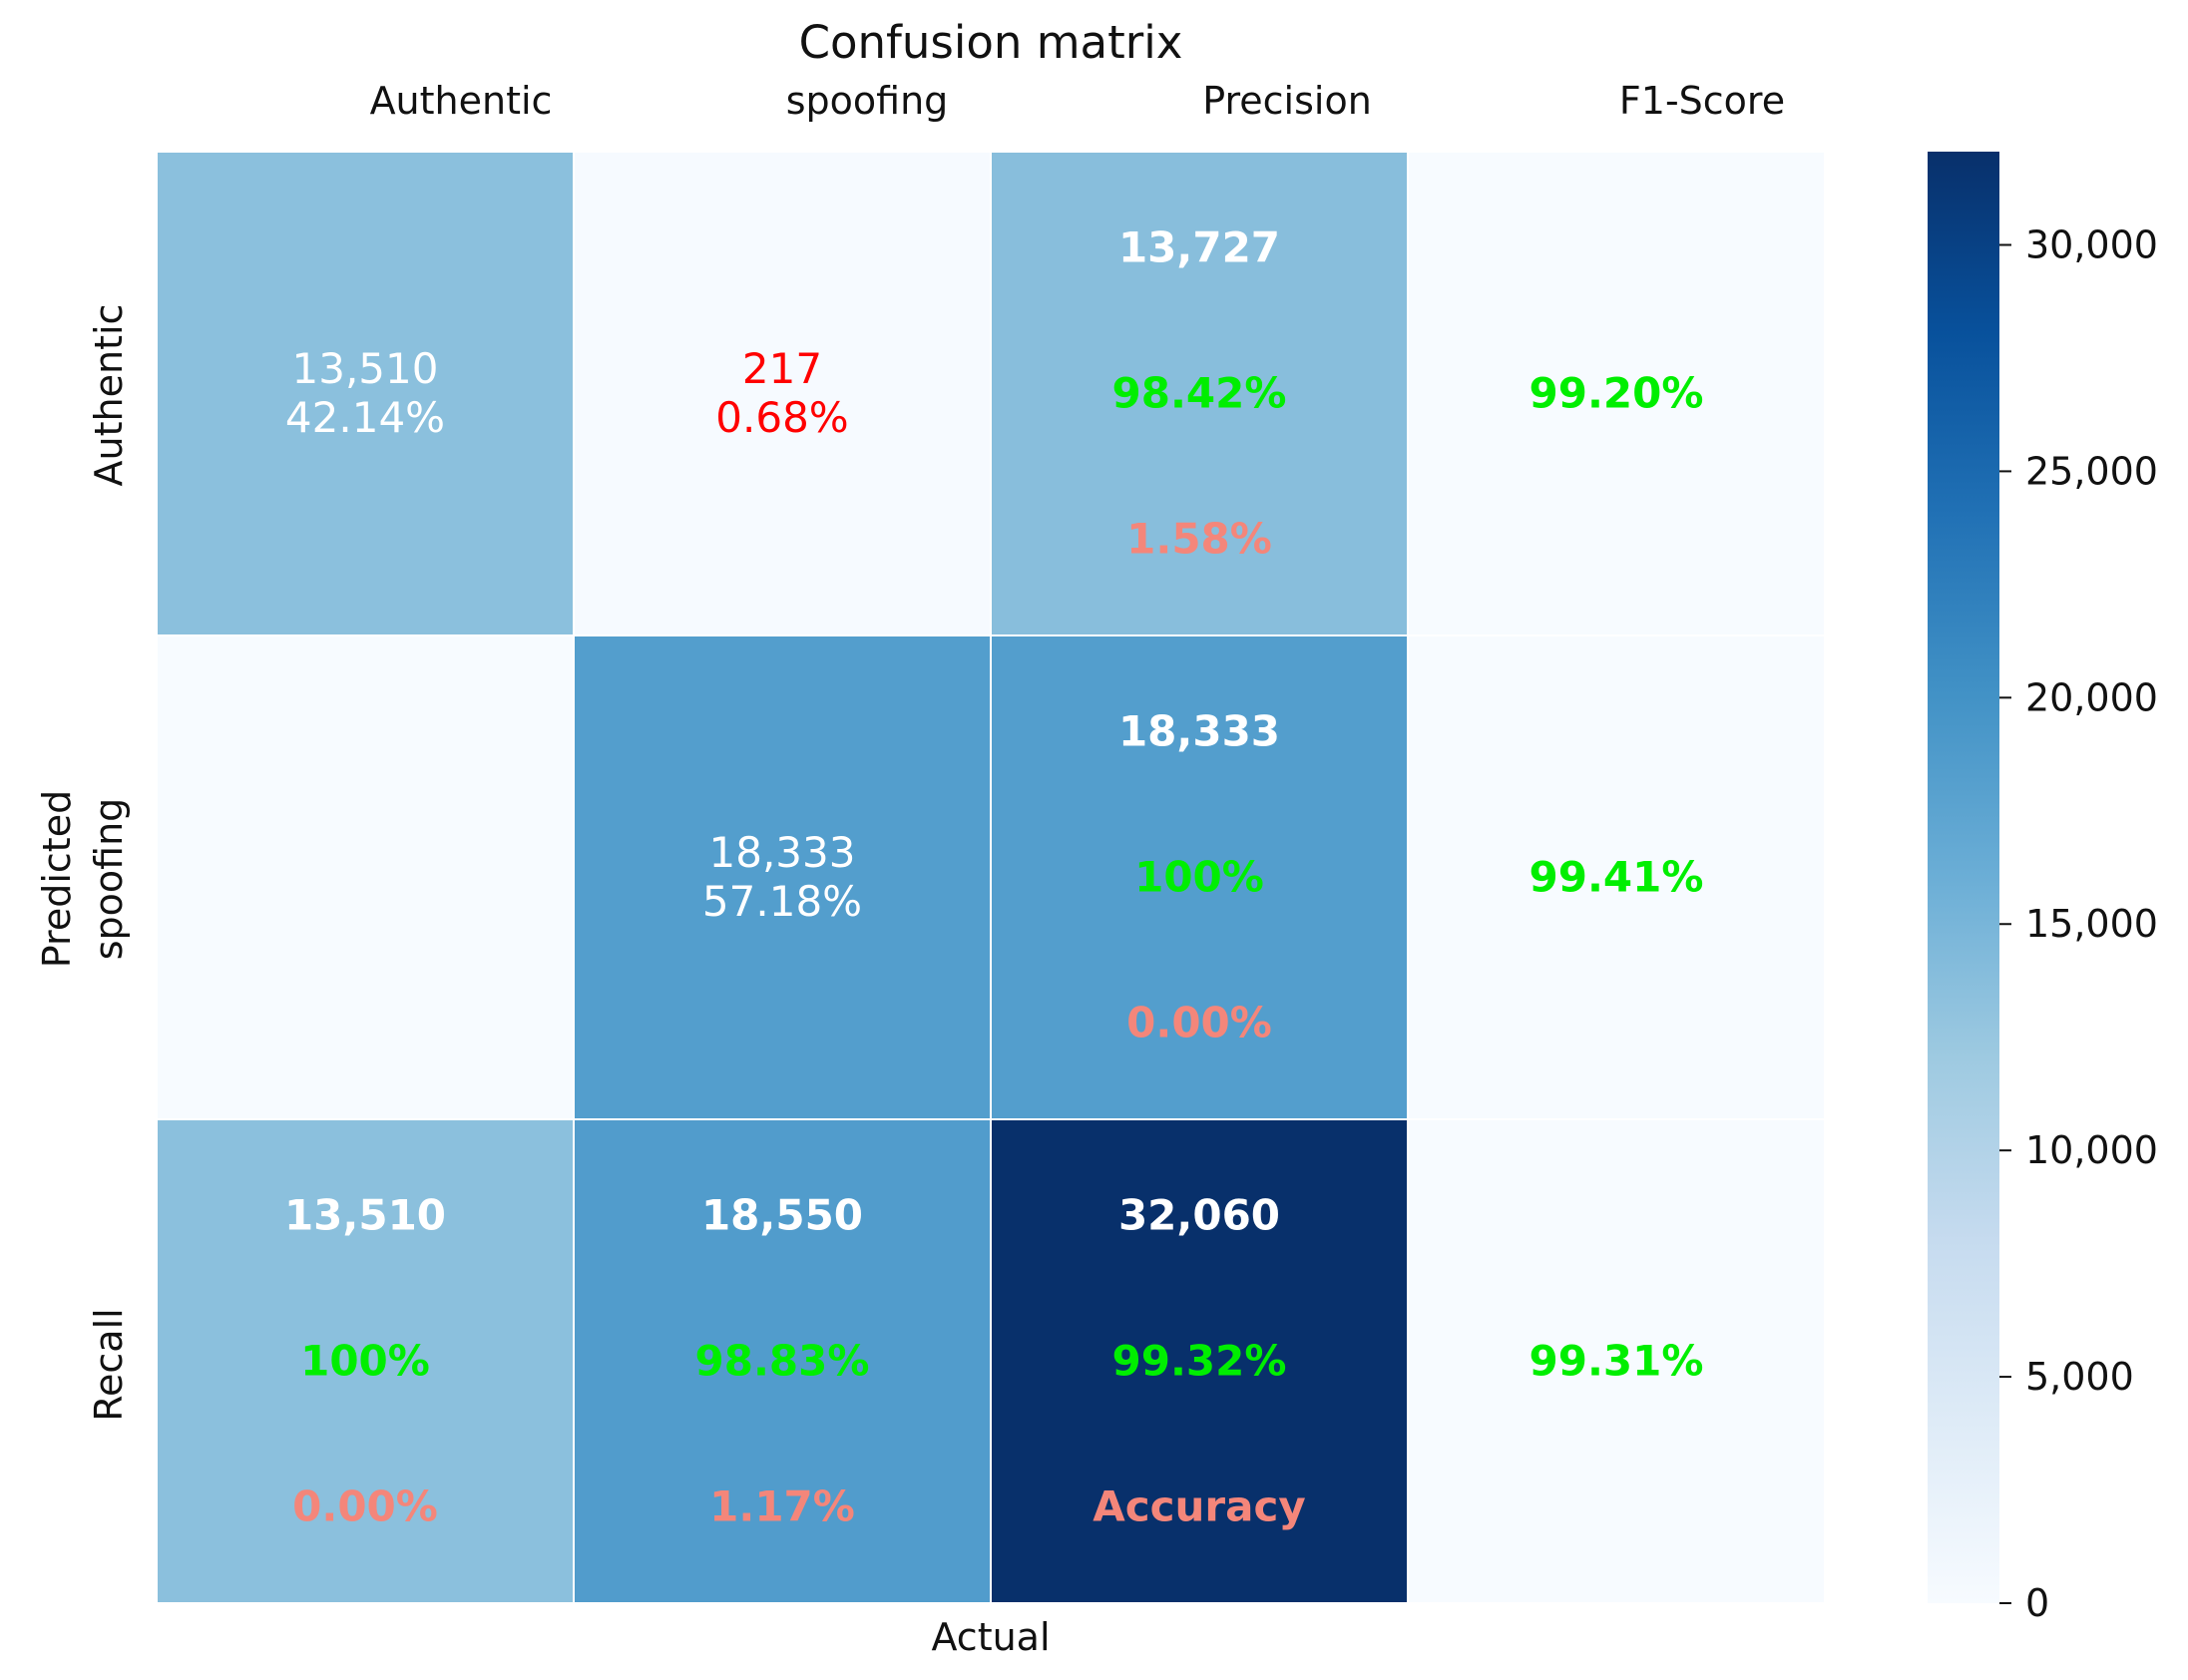 This screenshot has width=2188, height=1680. I want to click on cell-label-r2-c1-2: 1.17%, so click(782, 1506).